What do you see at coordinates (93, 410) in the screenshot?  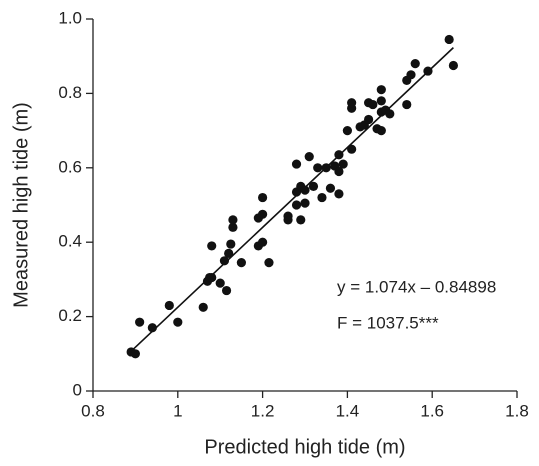 I see `x-tick-label: 0.8` at bounding box center [93, 410].